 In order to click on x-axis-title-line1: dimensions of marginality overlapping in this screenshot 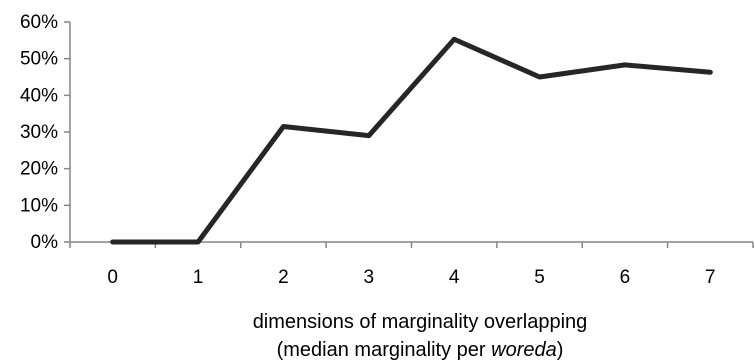, I will do `click(420, 322)`.